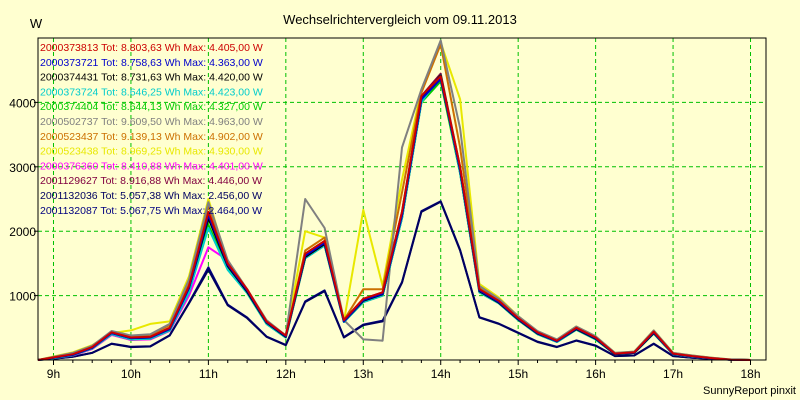 The image size is (800, 400). Describe the element at coordinates (22, 232) in the screenshot. I see `y-tick-label: 2000` at that location.